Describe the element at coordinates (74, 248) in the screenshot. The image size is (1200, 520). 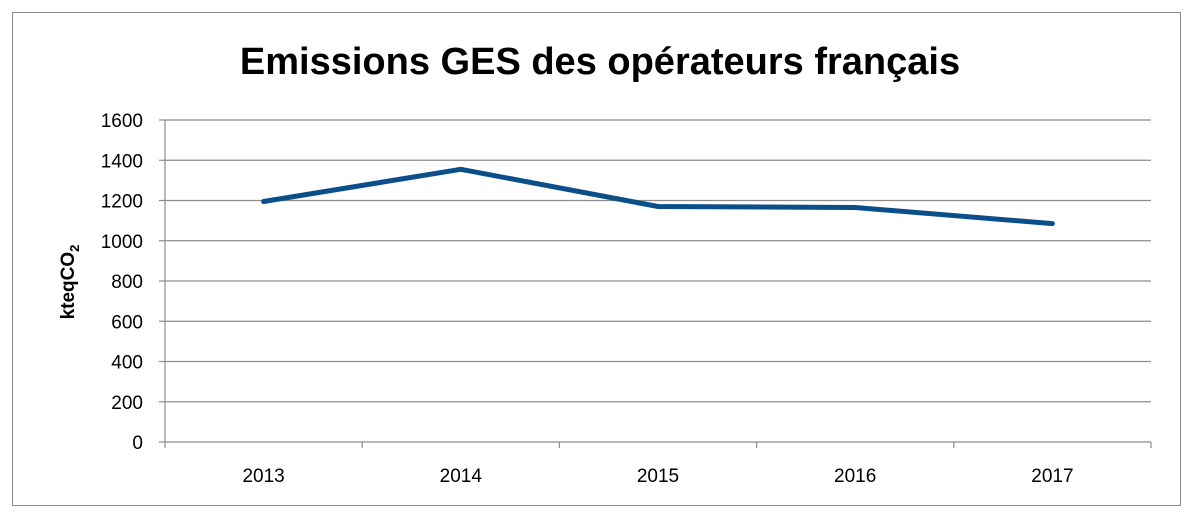
I see `y-axis-label-subscript: 2` at that location.